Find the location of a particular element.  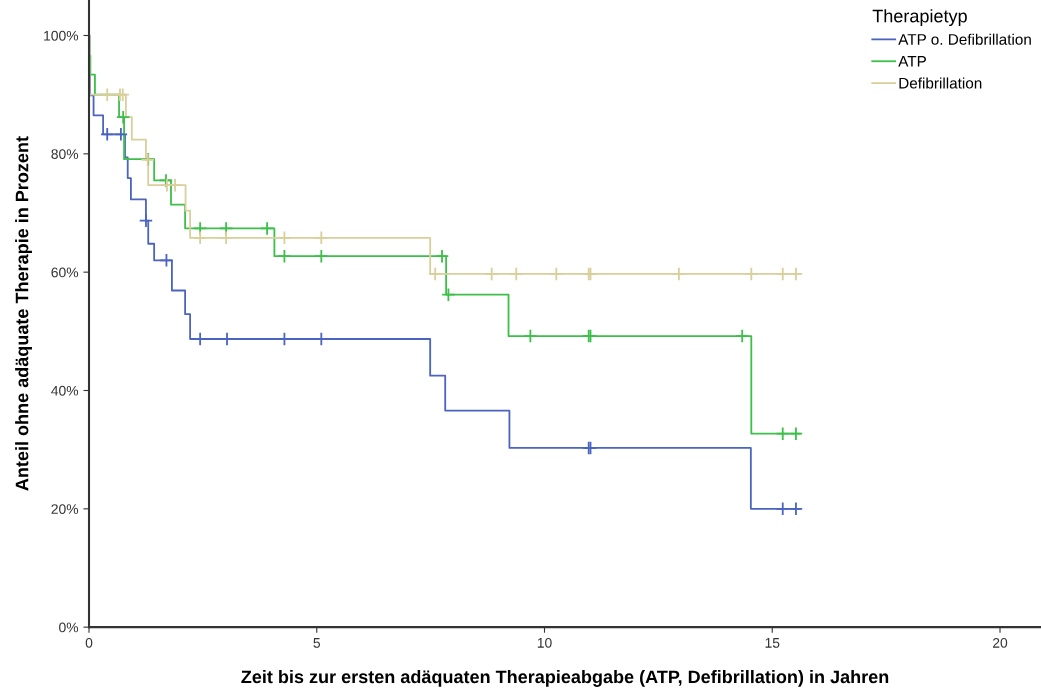

legend-label: Defibrillation is located at coordinates (940, 83).